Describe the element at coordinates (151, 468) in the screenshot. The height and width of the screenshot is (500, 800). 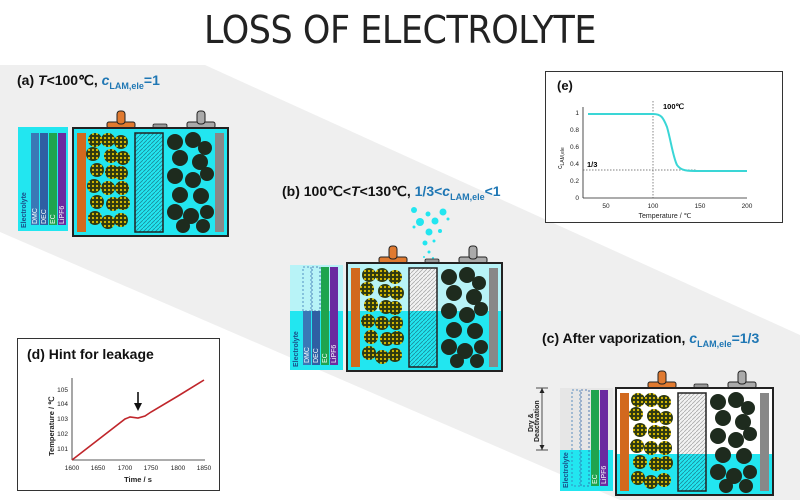
I see `svg-text: 1750` at that location.